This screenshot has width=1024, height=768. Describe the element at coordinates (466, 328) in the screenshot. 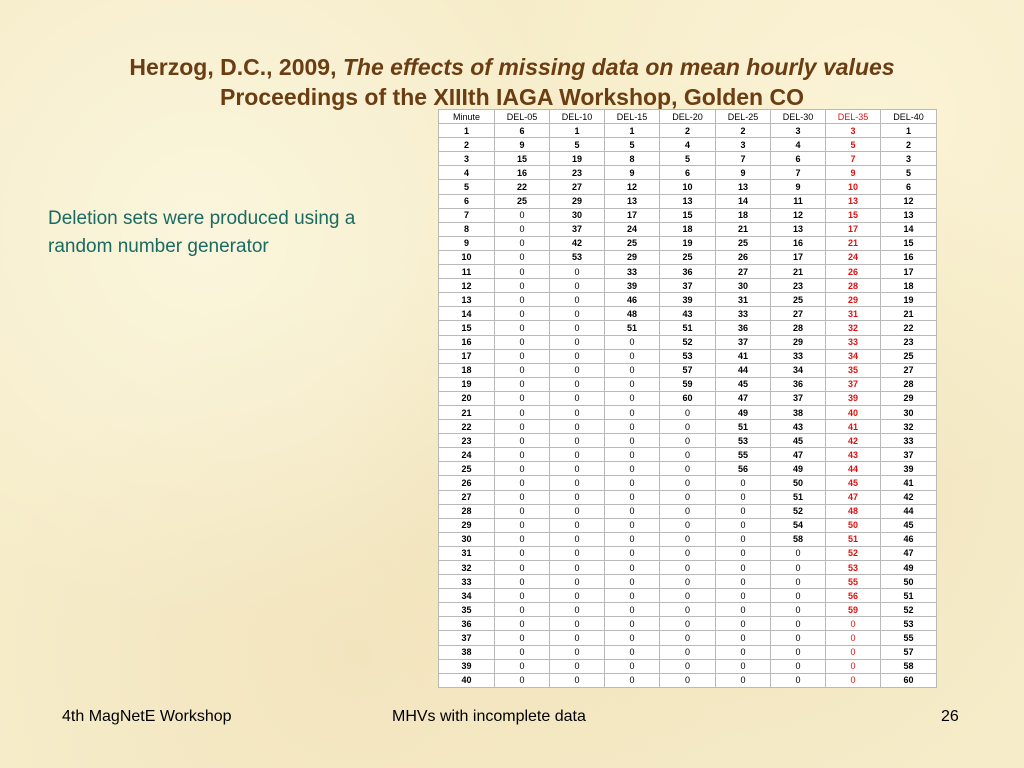

I see `minute-cell: 15` at that location.